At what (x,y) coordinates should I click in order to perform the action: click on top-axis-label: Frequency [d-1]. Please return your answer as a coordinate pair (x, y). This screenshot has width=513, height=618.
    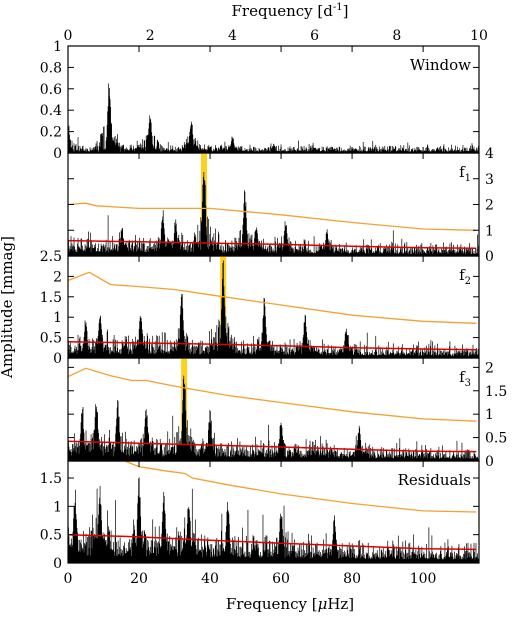
    Looking at the image, I should click on (290, 11).